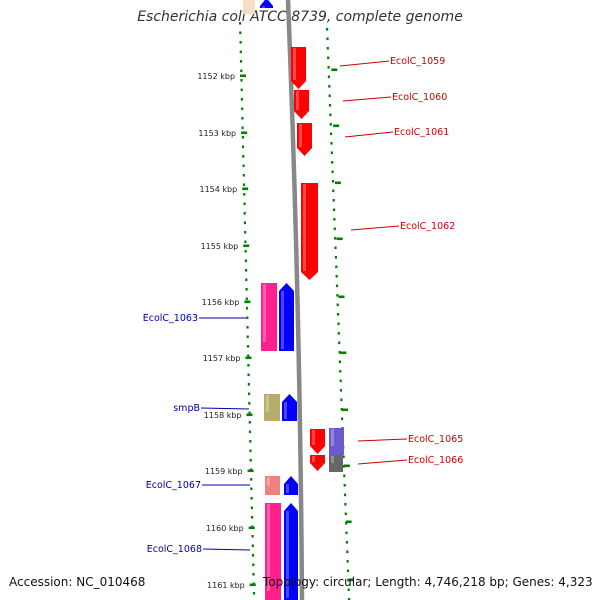  What do you see at coordinates (225, 528) in the screenshot?
I see `kbp-label: 1160 kbp` at bounding box center [225, 528].